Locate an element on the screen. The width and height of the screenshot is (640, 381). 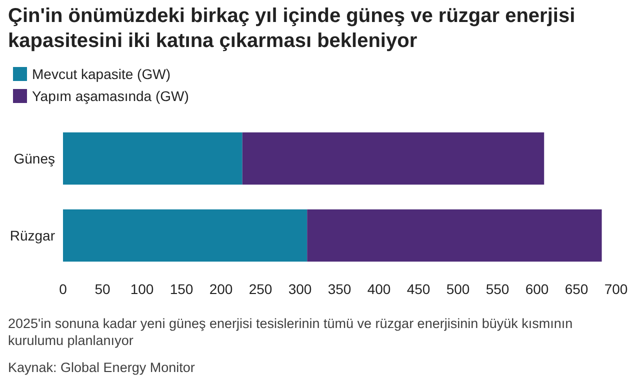
text: 2025'in sonuna kadar yeni güneş enerjisi tesislerinin tümü ve rüzgar enerjisinin büyük kısmının kurulumu planlanıyor is located at coordinates (291, 332).